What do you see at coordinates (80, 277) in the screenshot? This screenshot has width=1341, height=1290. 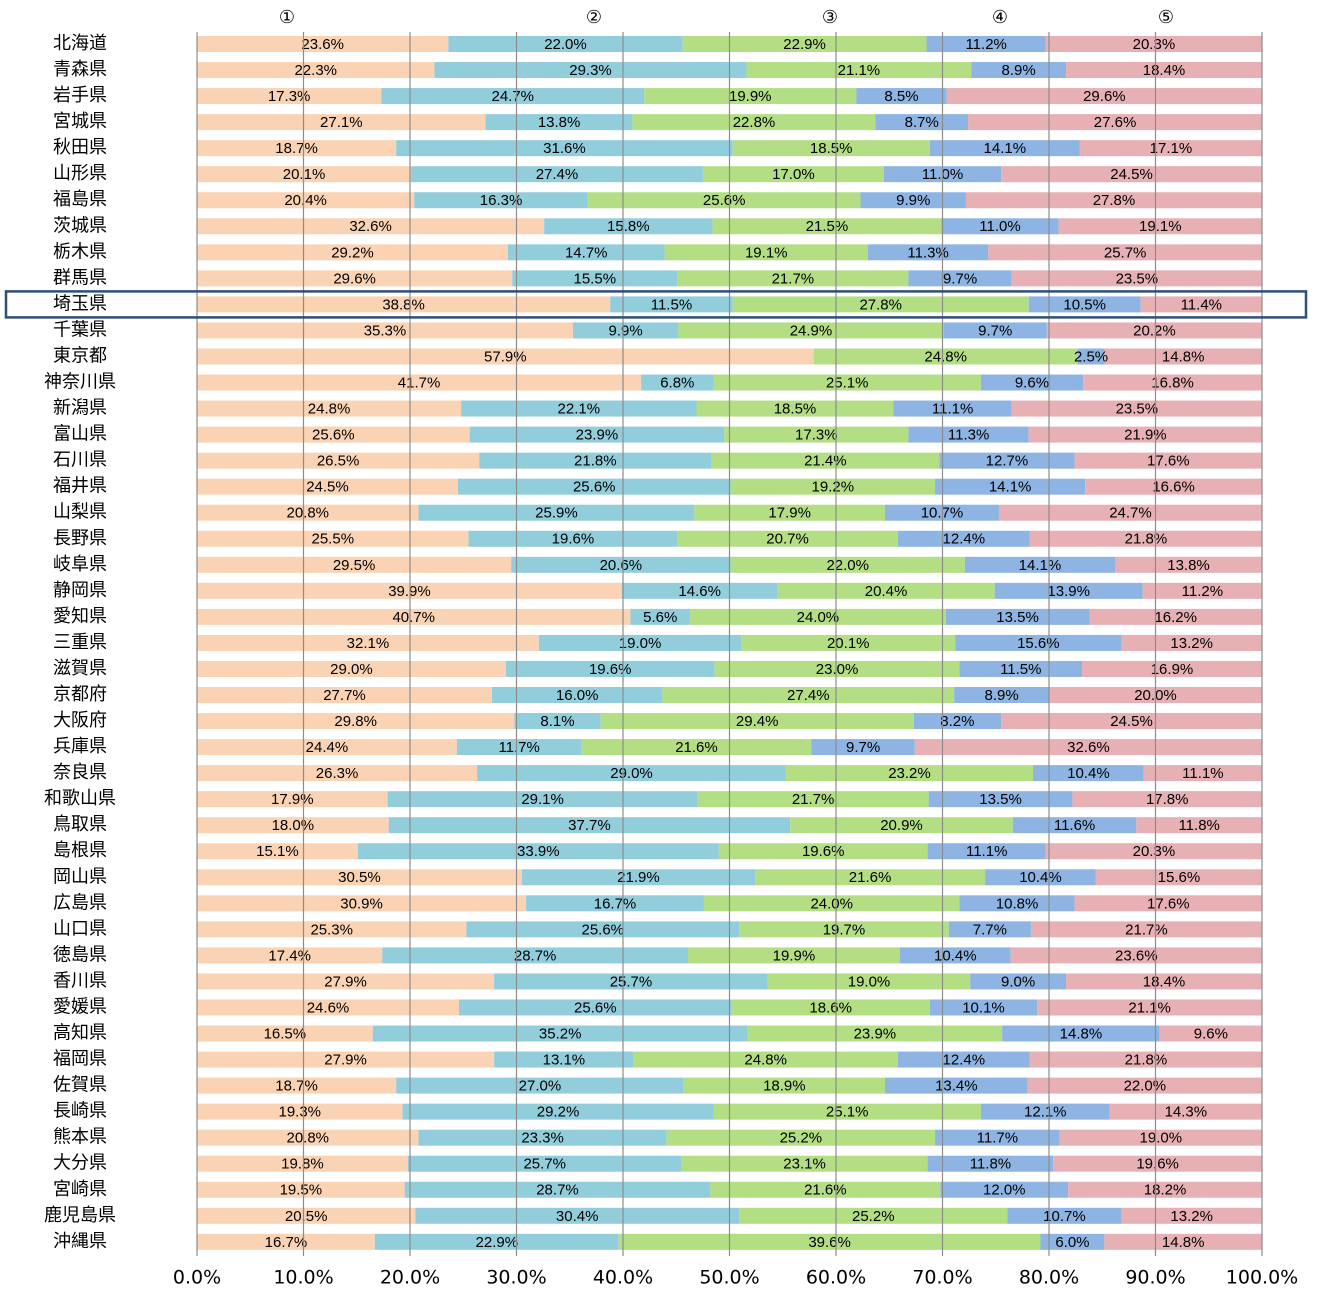 I see `category-label: 群馬県` at bounding box center [80, 277].